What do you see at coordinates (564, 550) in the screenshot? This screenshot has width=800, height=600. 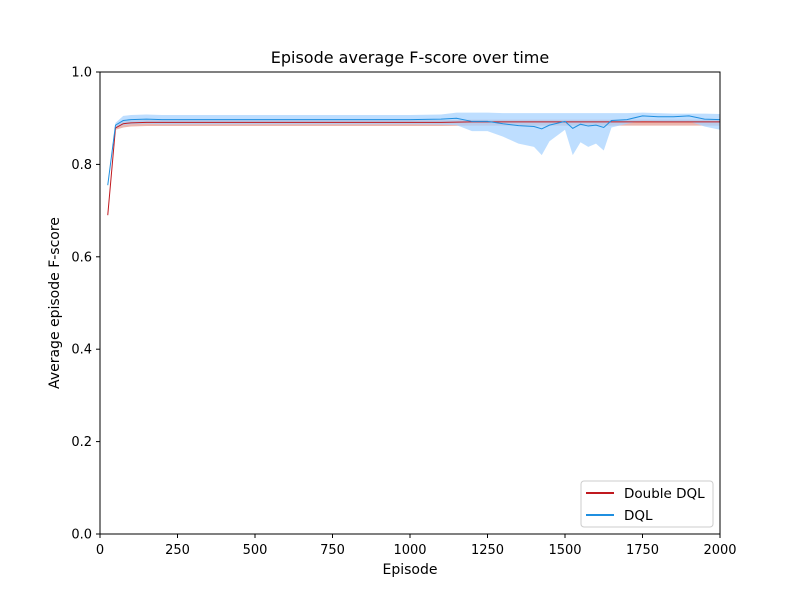 I see `x-tick-label: 1500` at bounding box center [564, 550].